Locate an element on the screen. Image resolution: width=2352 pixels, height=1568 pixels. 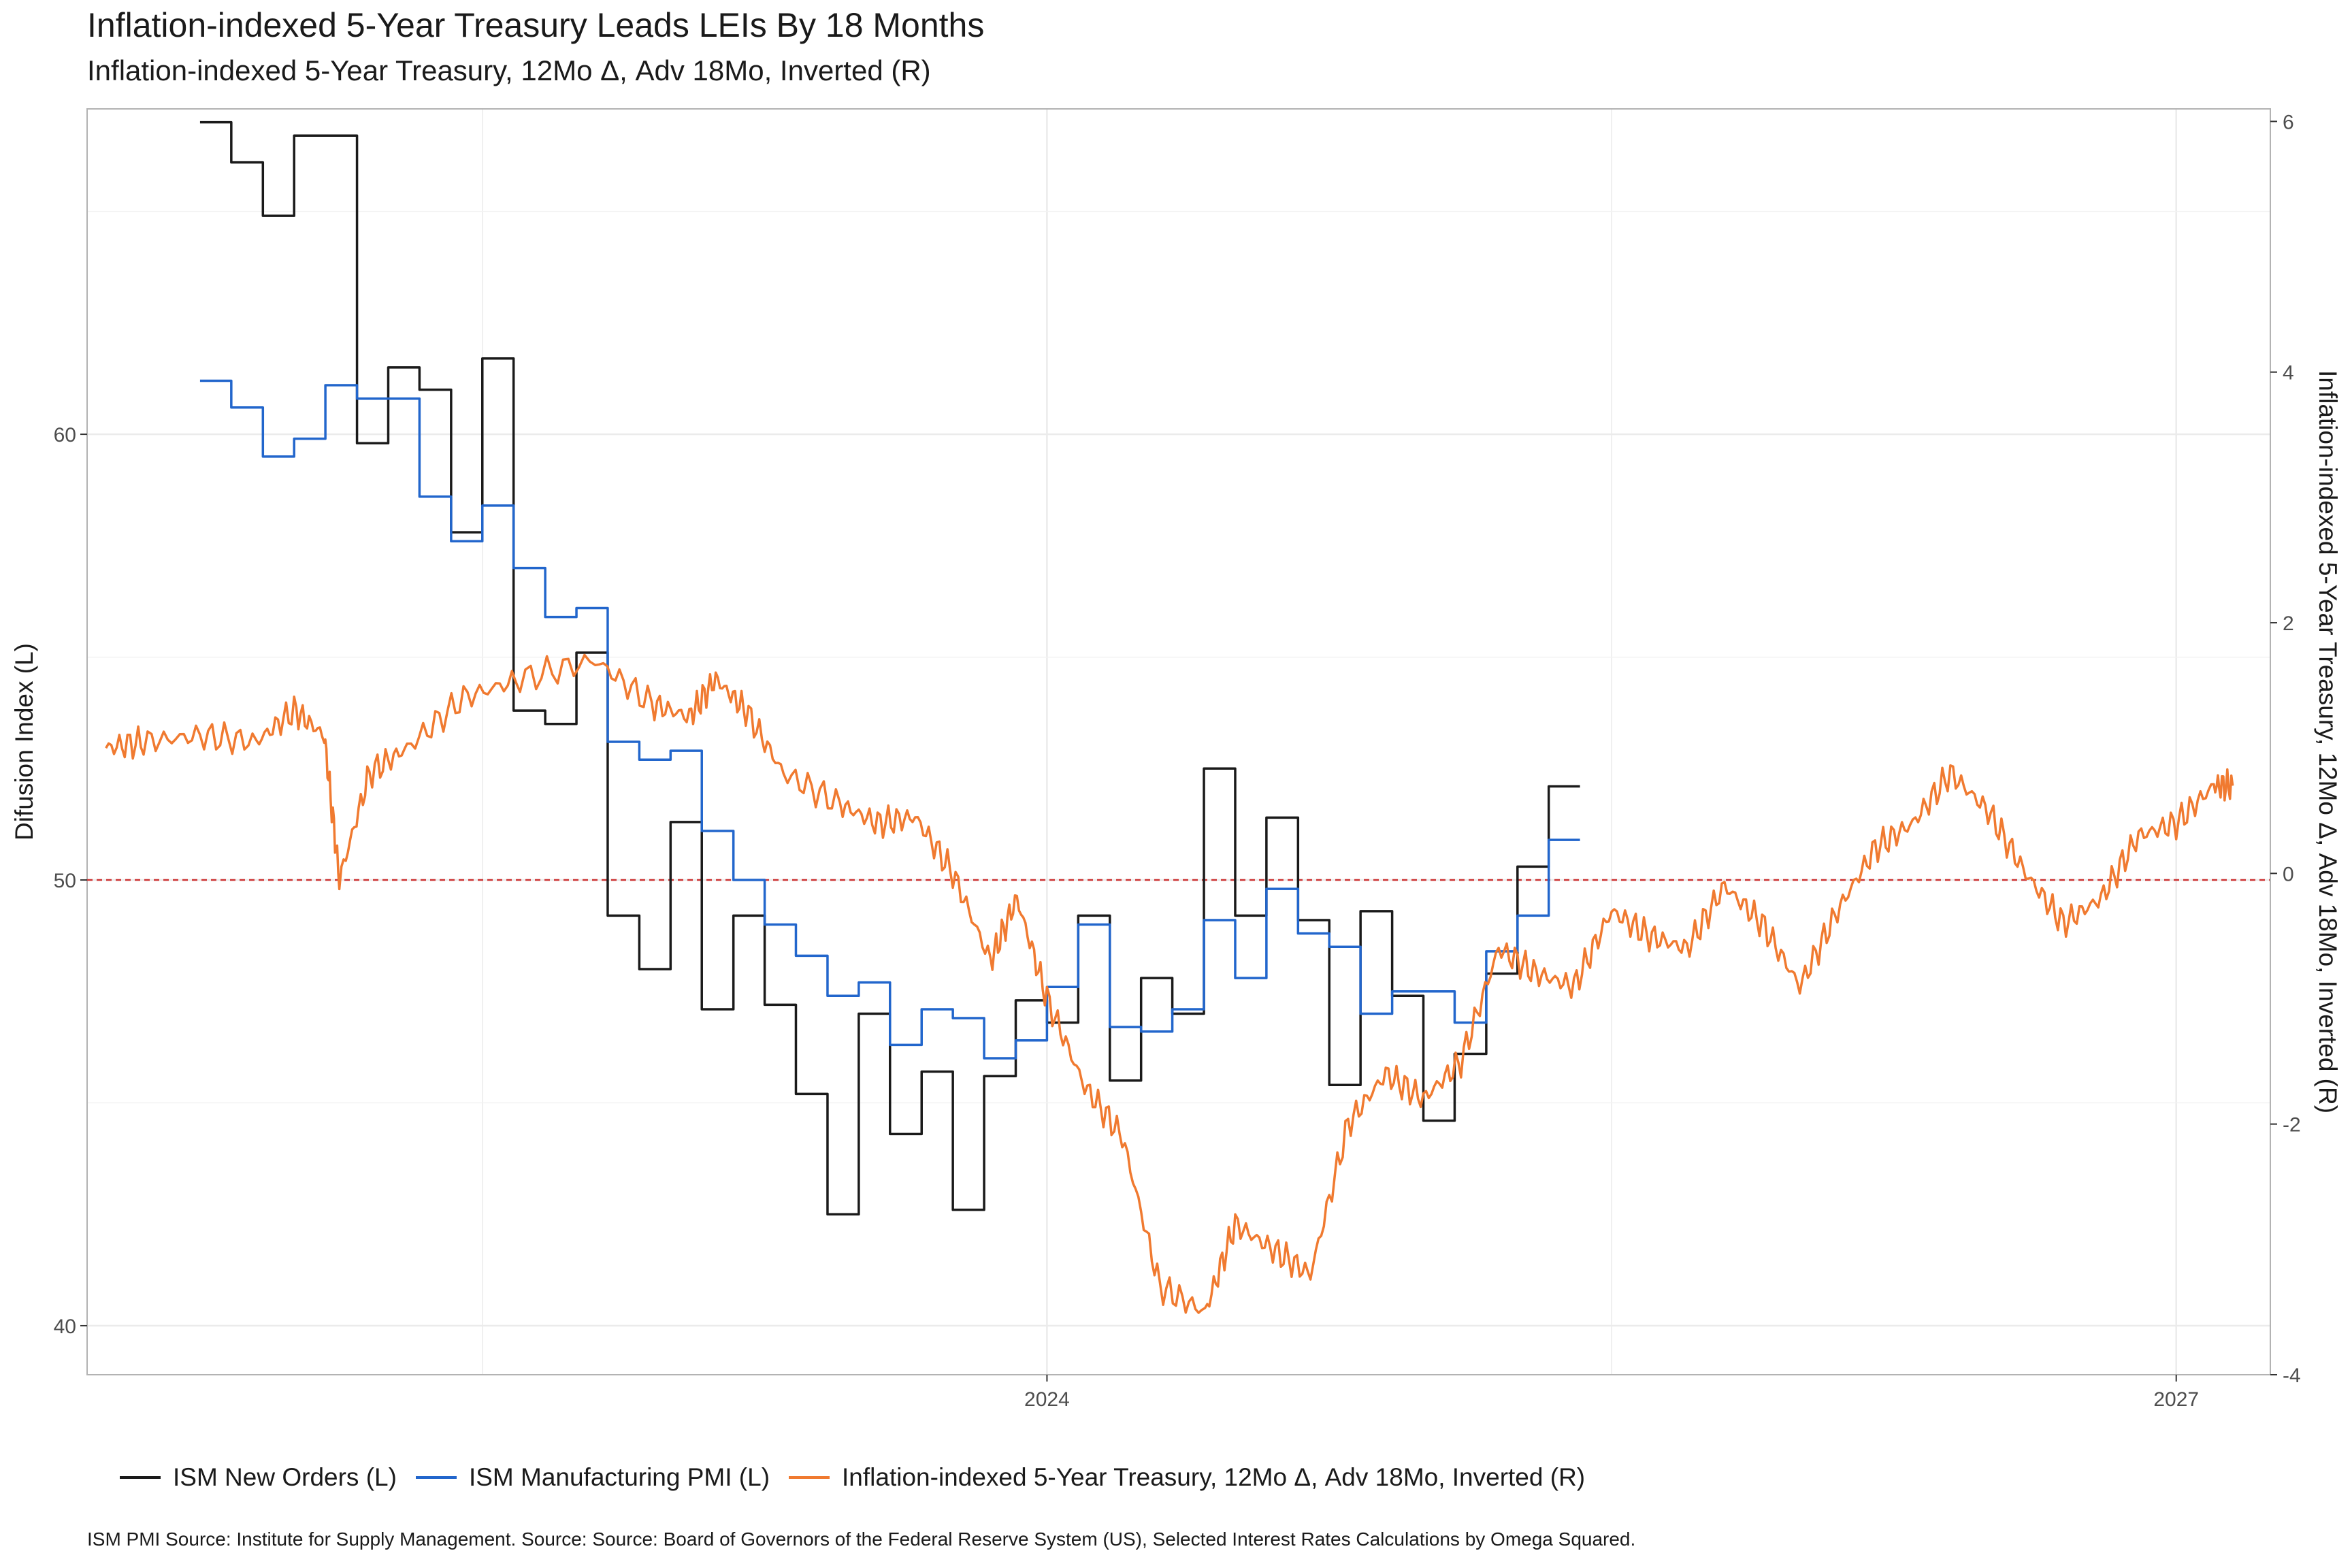
x-tick-label: 2024 is located at coordinates (1047, 1399).